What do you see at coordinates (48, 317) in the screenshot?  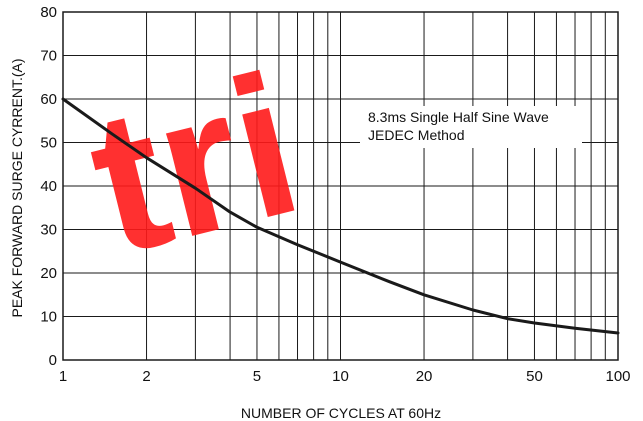 I see `y-tick-label: 10` at bounding box center [48, 317].